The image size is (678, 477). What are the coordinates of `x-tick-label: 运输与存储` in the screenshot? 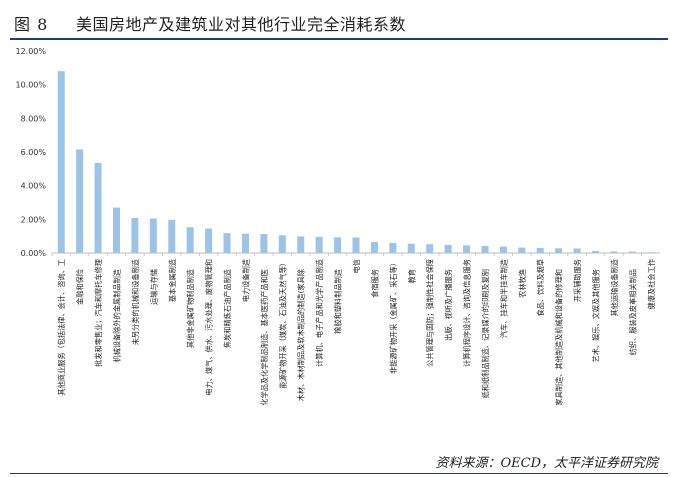 It's located at (153, 287).